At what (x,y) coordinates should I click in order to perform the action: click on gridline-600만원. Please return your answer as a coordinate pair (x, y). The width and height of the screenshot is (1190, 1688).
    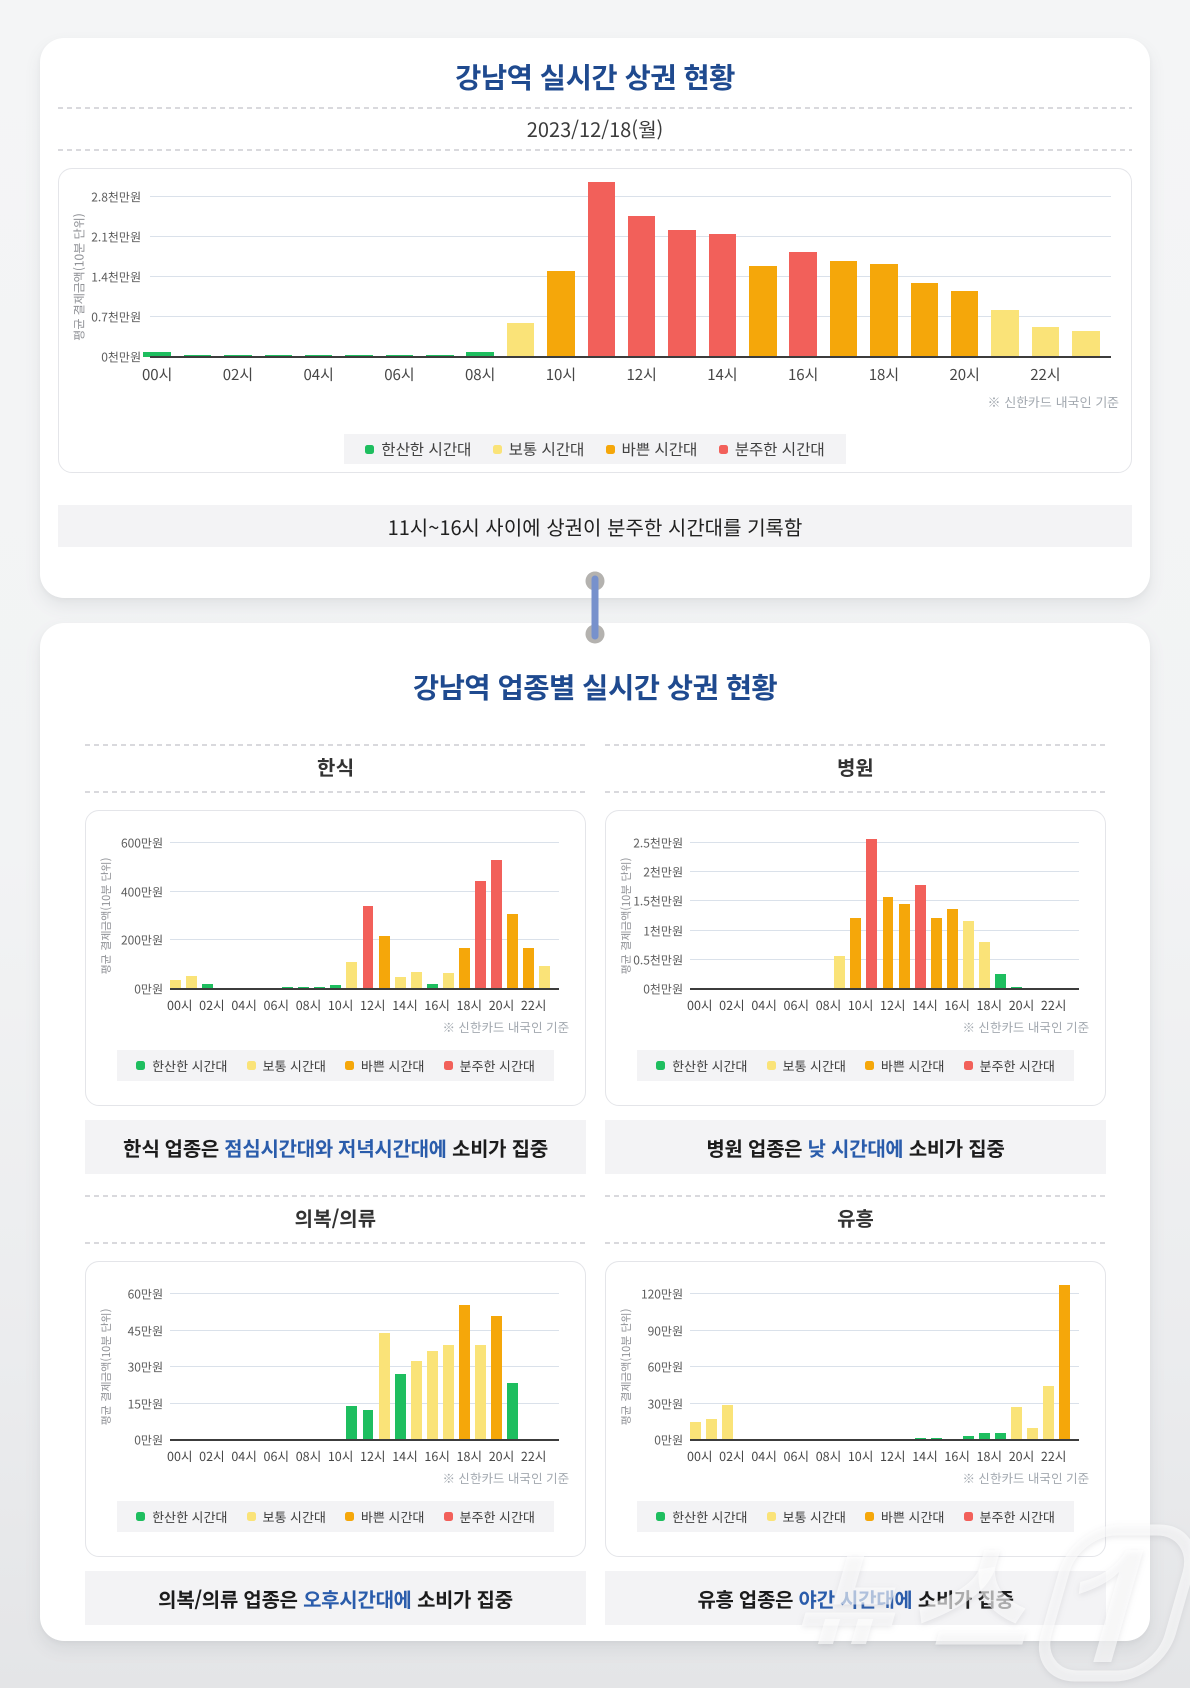
    Looking at the image, I should click on (364, 842).